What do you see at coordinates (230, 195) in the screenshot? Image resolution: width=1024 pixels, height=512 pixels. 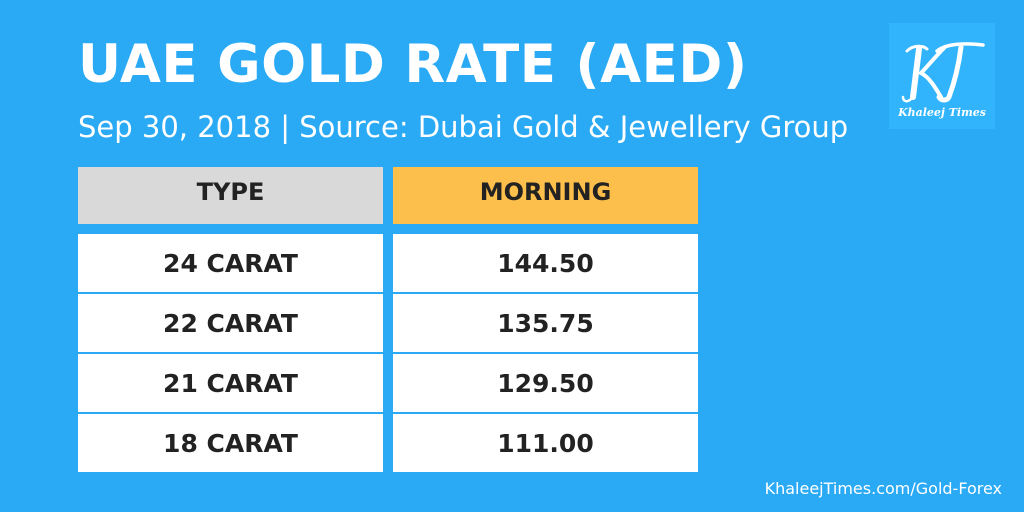 I see `column-header-type: TYPE` at bounding box center [230, 195].